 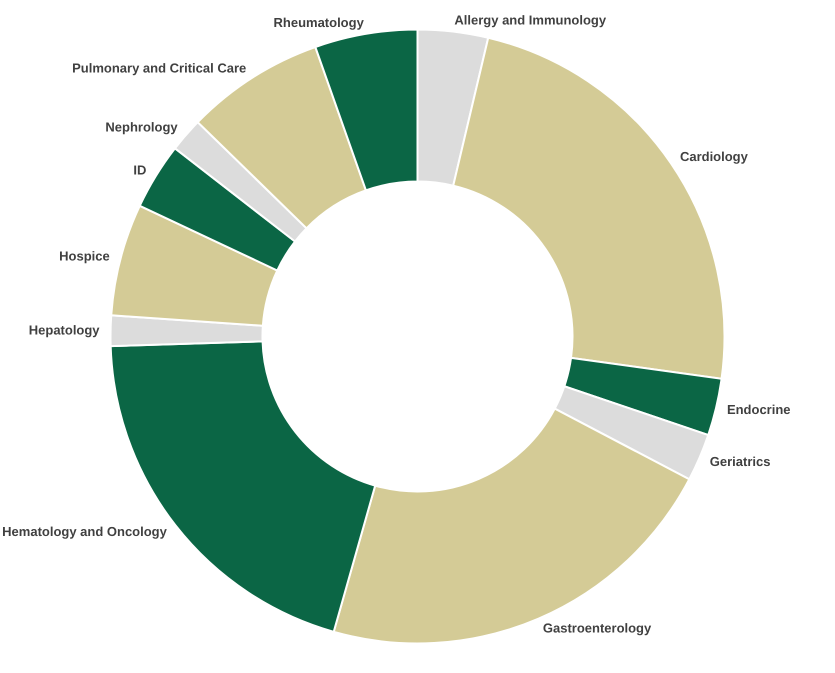 What do you see at coordinates (758, 409) in the screenshot?
I see `slice-label: Endocrine` at bounding box center [758, 409].